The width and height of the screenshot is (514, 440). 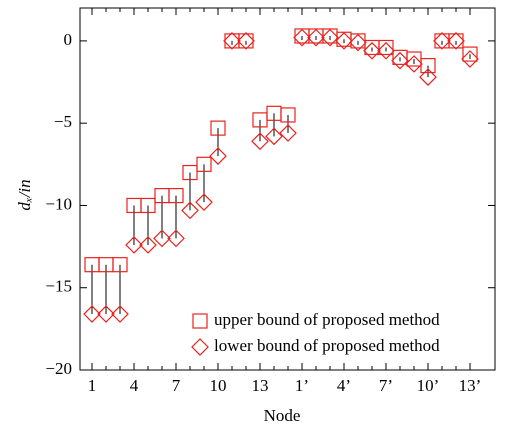 What do you see at coordinates (344, 385) in the screenshot?
I see `x-tick-label: 4’` at bounding box center [344, 385].